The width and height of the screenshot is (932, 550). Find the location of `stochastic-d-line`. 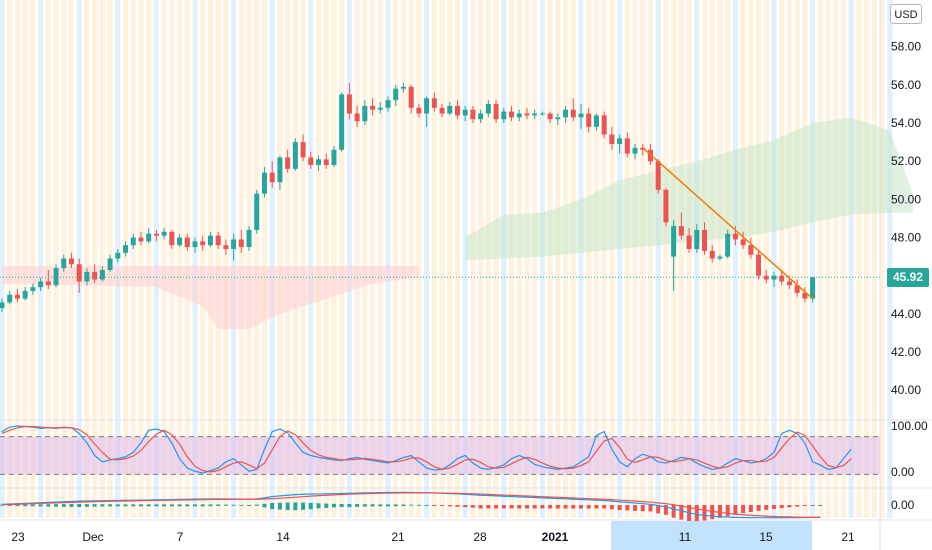

stochastic-d-line is located at coordinates (426, 449).